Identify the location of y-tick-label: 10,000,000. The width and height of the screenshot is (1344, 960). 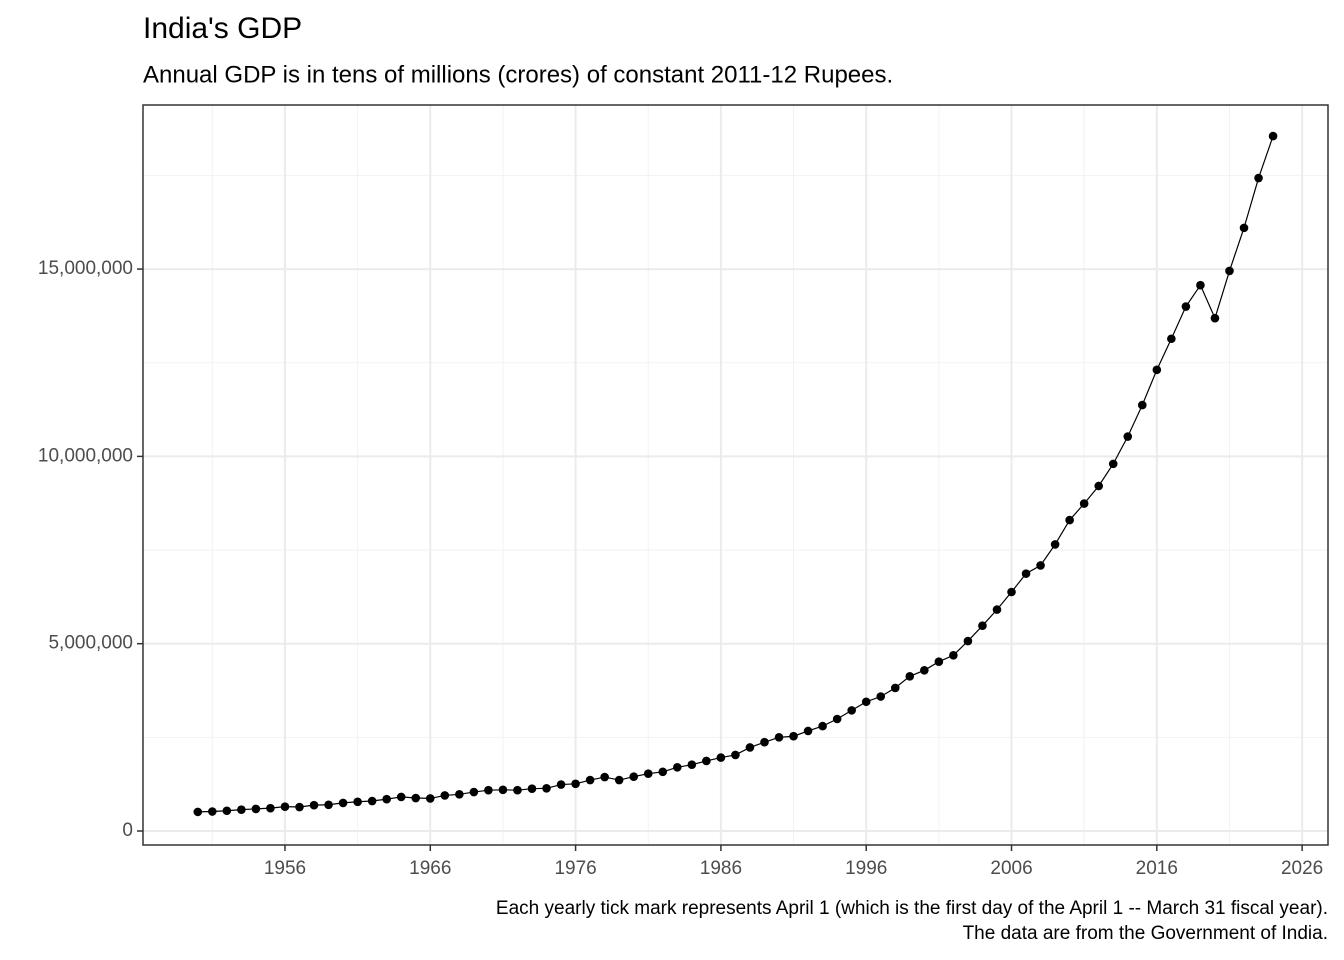
(85, 455).